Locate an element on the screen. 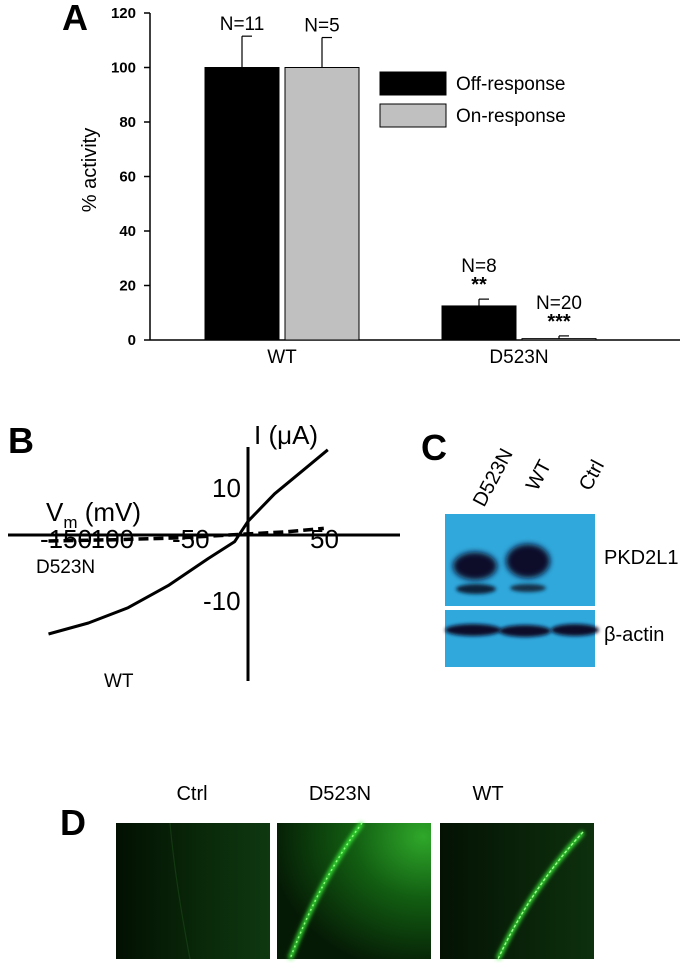 The height and width of the screenshot is (963, 700). band-label-pkd2l1: PKD2L1 is located at coordinates (641, 558).